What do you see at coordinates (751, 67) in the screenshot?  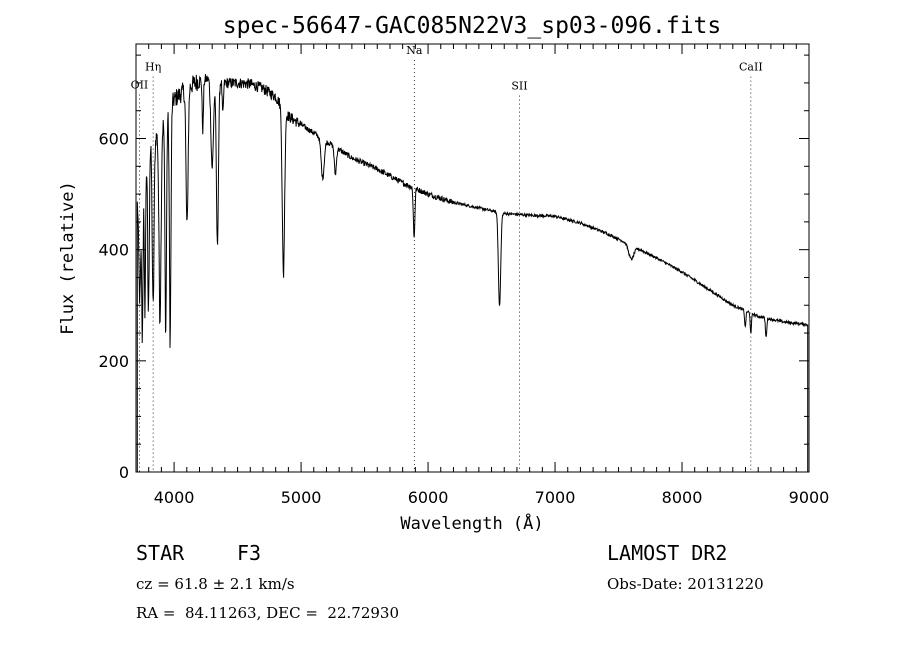 I see `spectral-line-label: CaII` at bounding box center [751, 67].